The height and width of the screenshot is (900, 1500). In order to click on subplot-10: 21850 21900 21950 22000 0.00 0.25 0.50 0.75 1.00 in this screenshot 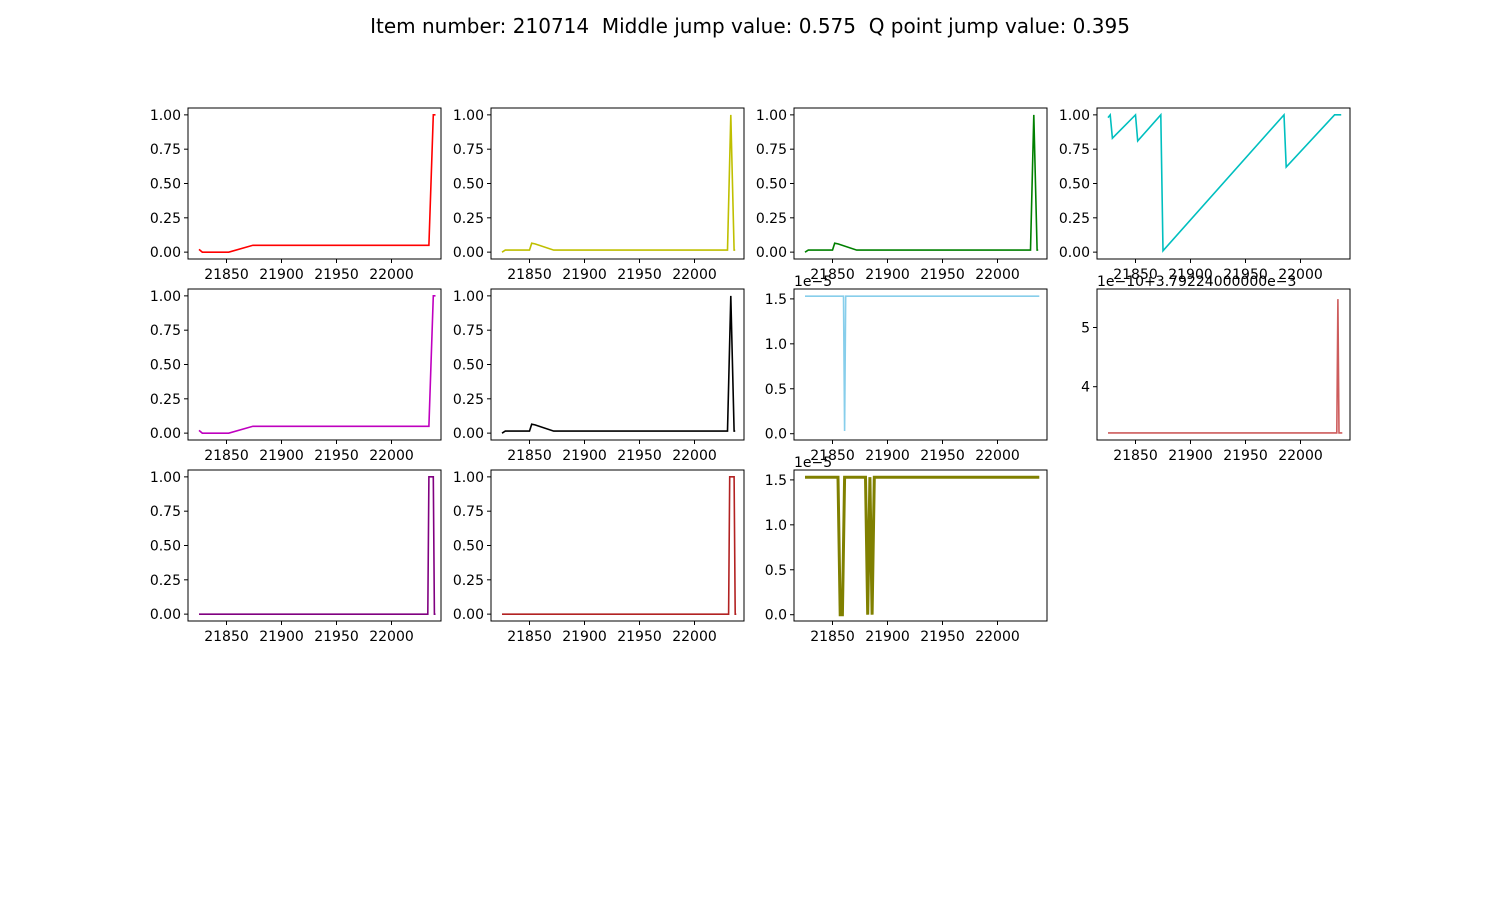, I will do `click(599, 557)`.